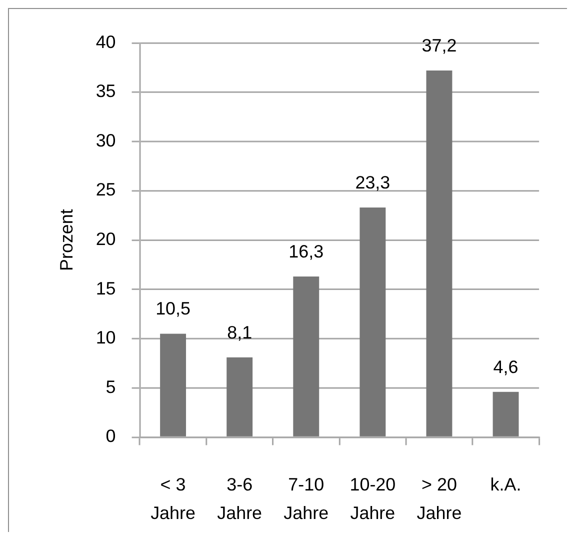  What do you see at coordinates (306, 252) in the screenshot?
I see `data-label: 16,3` at bounding box center [306, 252].